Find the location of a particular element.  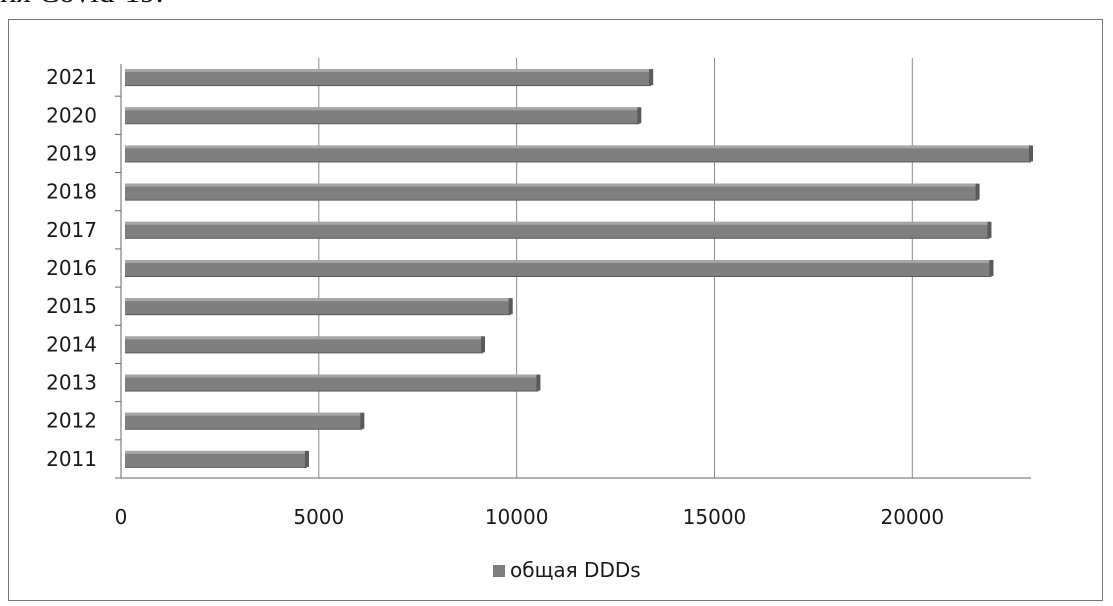

y-tick-label: 2021 is located at coordinates (71, 77).